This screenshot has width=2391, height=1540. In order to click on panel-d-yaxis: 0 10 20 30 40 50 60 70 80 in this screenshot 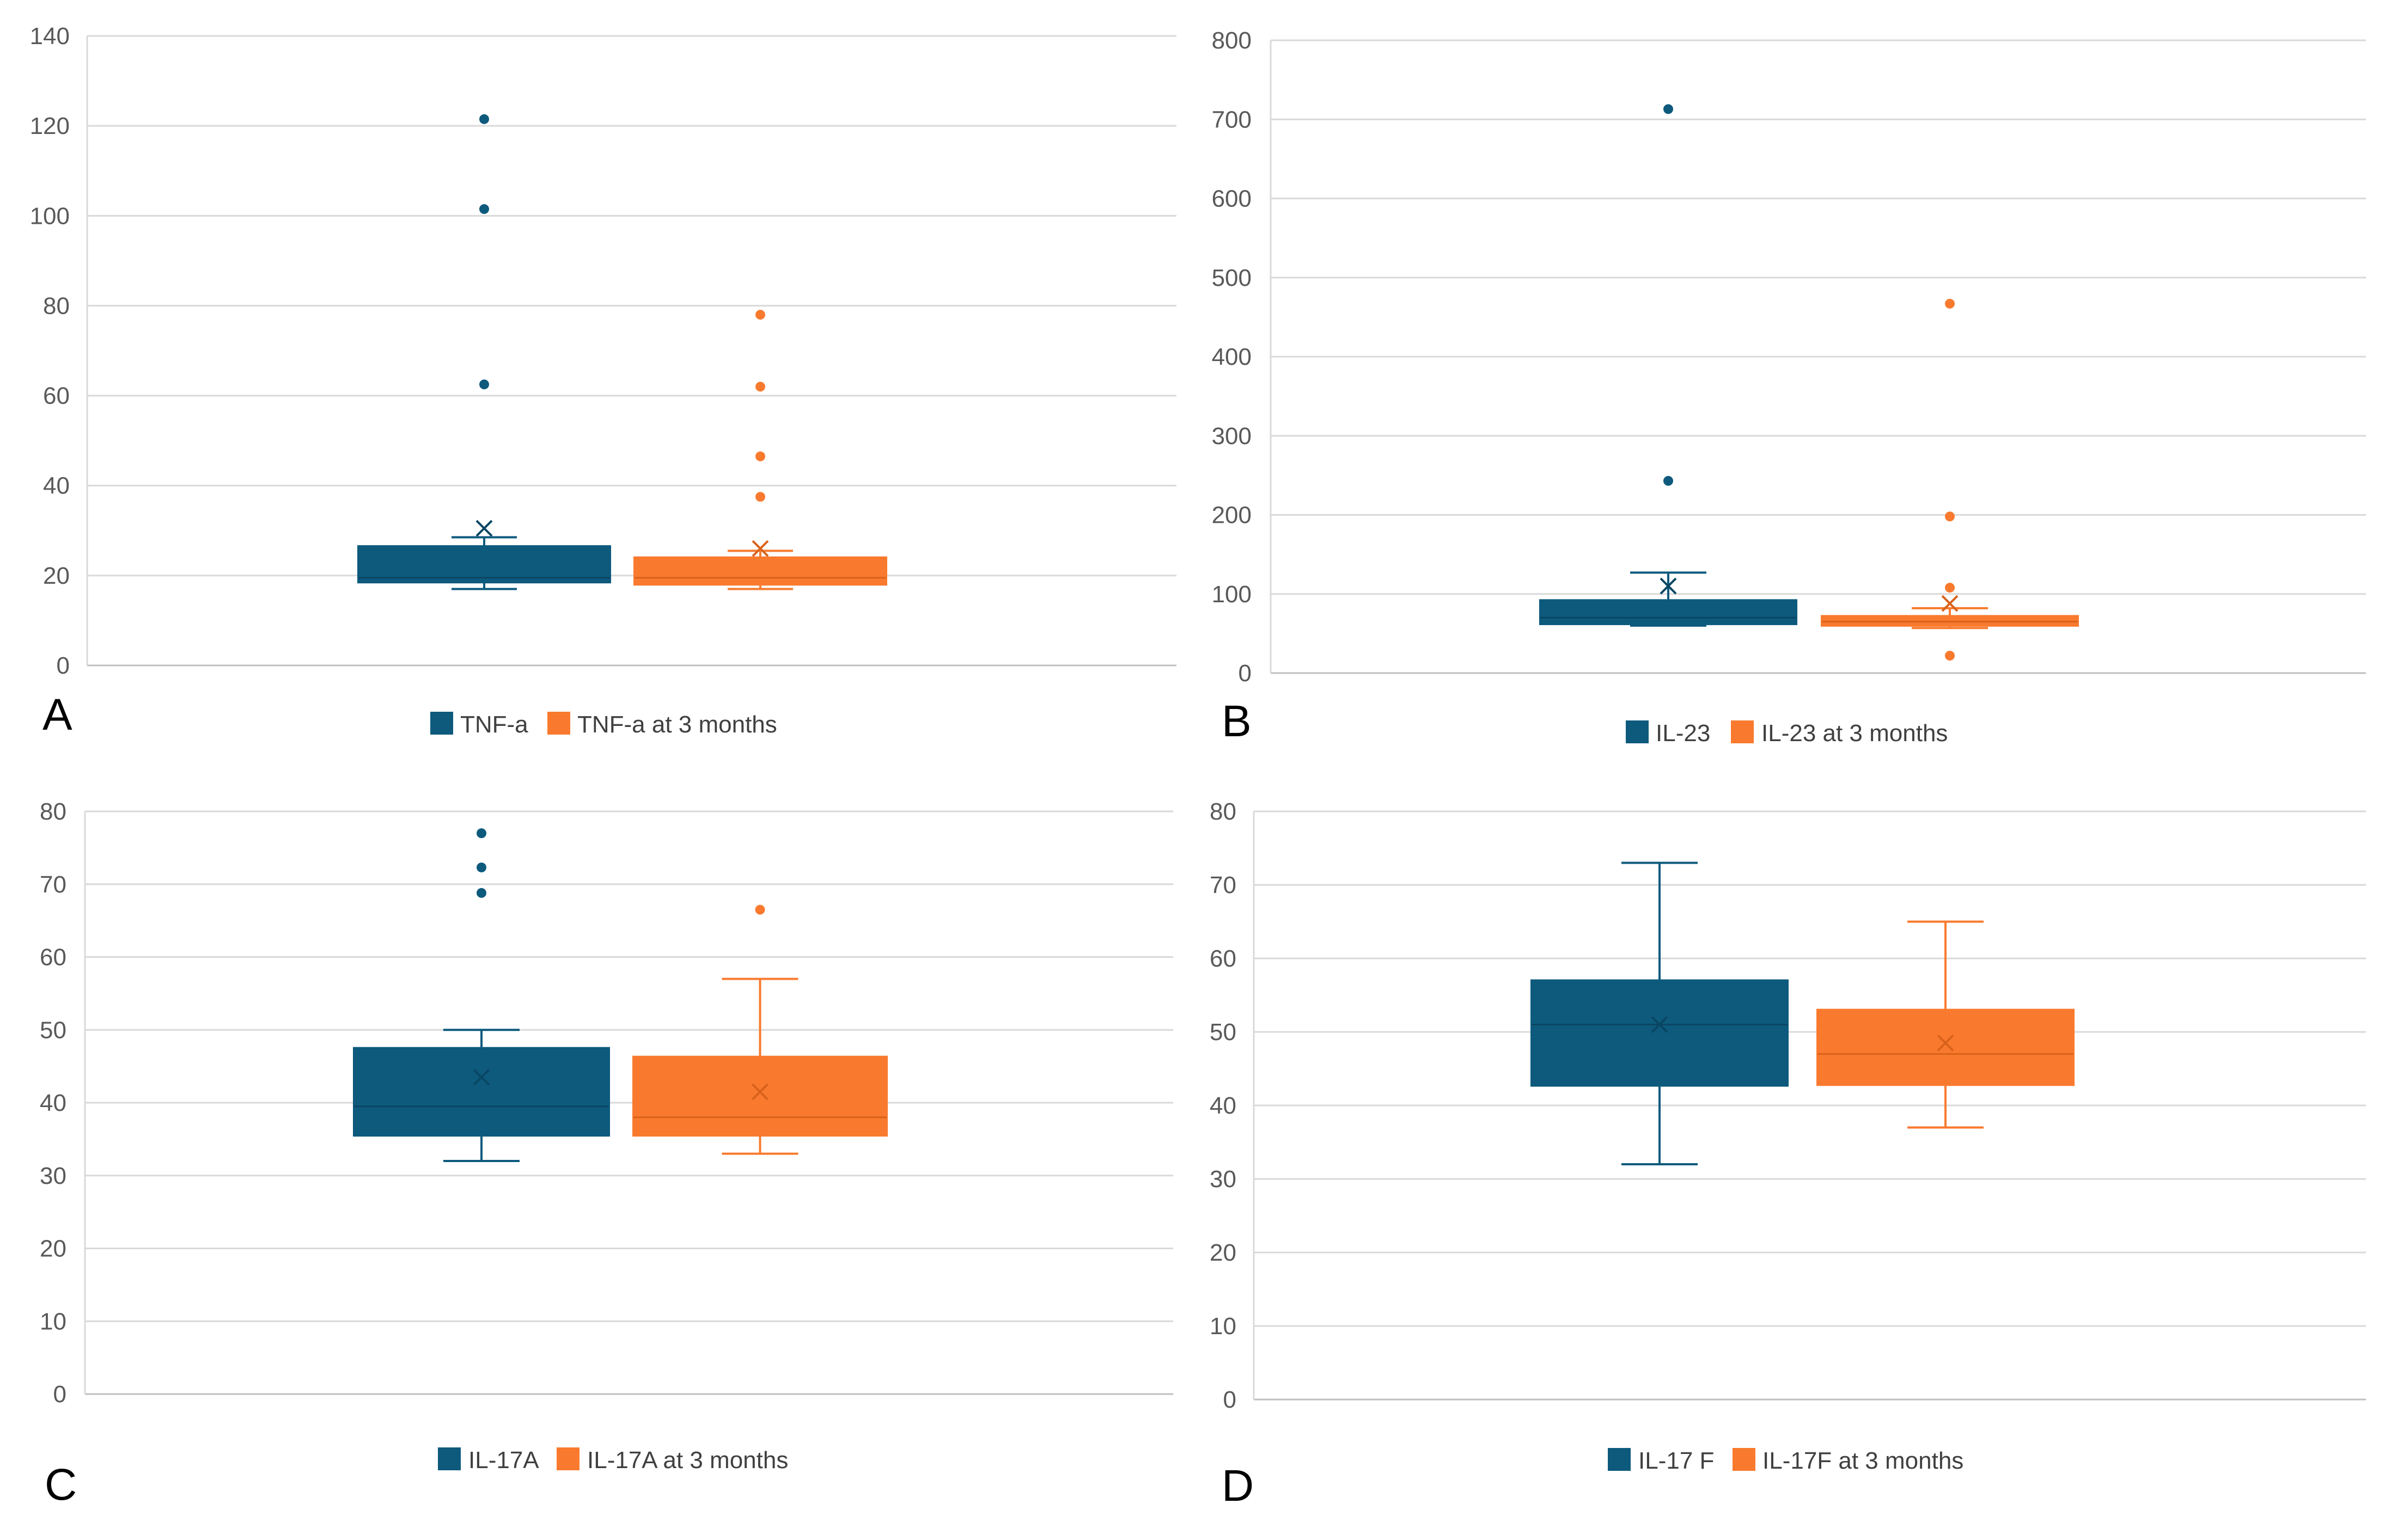, I will do `click(1223, 1106)`.